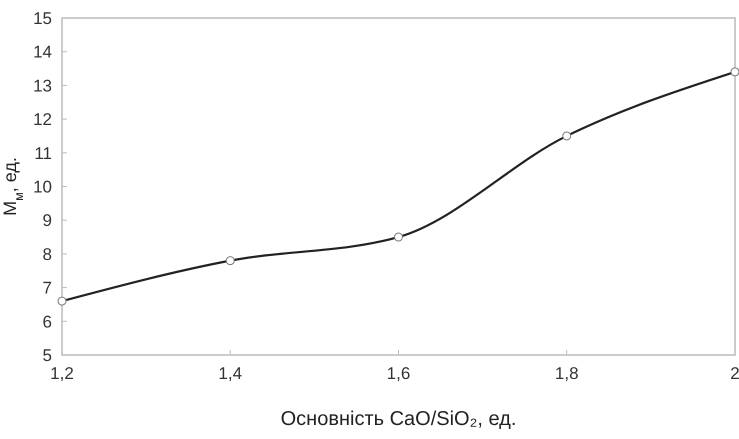 Image resolution: width=739 pixels, height=439 pixels. Describe the element at coordinates (43, 153) in the screenshot. I see `y-tick-label: 11` at that location.